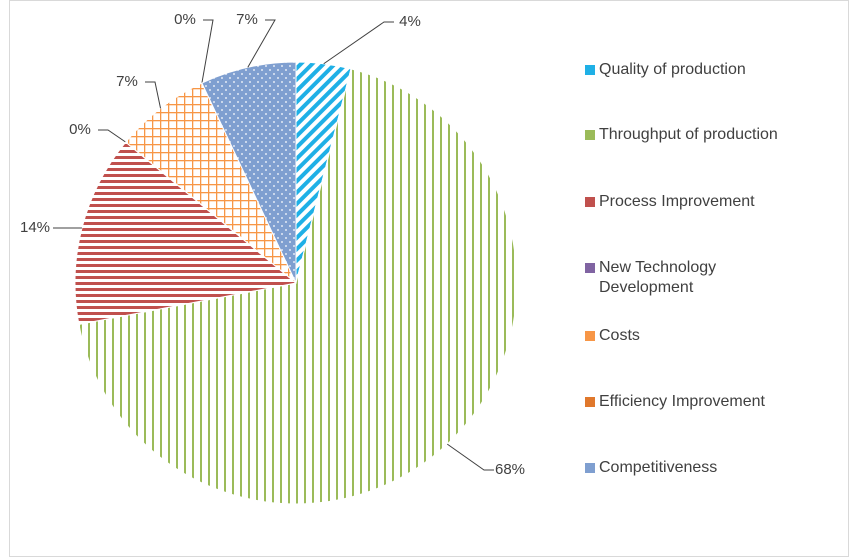 The width and height of the screenshot is (850, 558). I want to click on legend-label: Efficiency Improvement, so click(682, 401).